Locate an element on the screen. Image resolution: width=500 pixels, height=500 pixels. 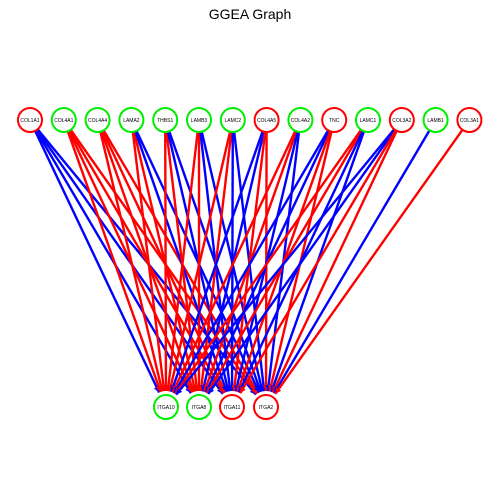
node-col4a2: COL4A2 is located at coordinates (300, 120).